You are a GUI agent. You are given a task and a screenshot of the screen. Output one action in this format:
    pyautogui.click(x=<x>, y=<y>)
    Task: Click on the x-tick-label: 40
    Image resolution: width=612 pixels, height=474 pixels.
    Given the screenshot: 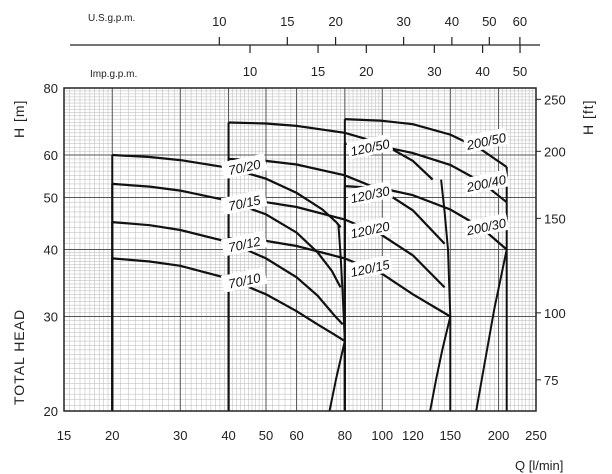 What is the action you would take?
    pyautogui.click(x=228, y=435)
    